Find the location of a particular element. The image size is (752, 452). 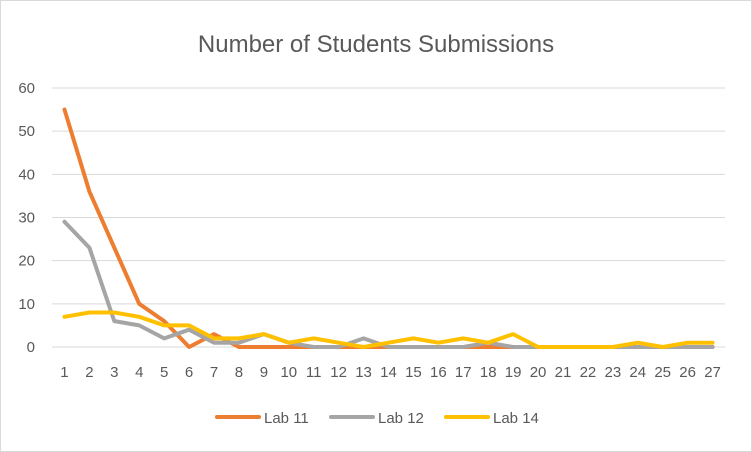

x-tick-label: 10 is located at coordinates (288, 372).